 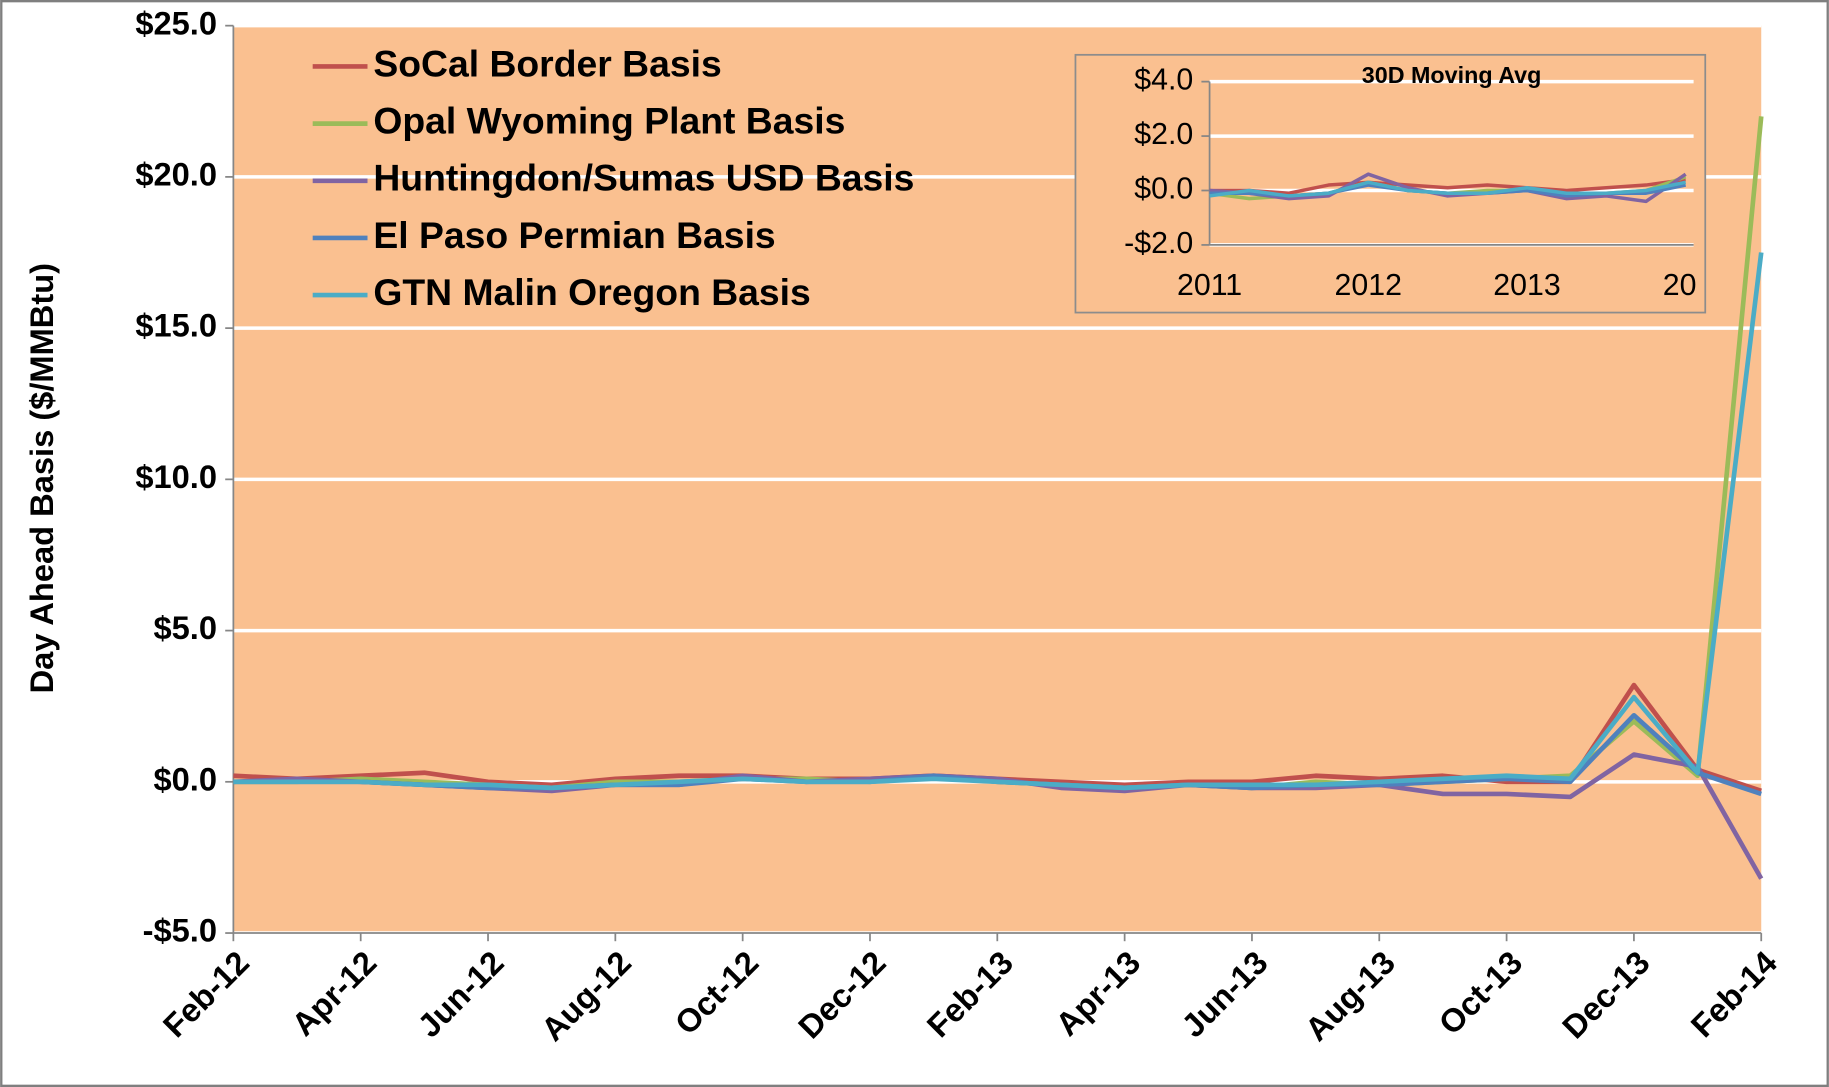 I want to click on y-tick-label: $25.0, so click(x=176, y=22).